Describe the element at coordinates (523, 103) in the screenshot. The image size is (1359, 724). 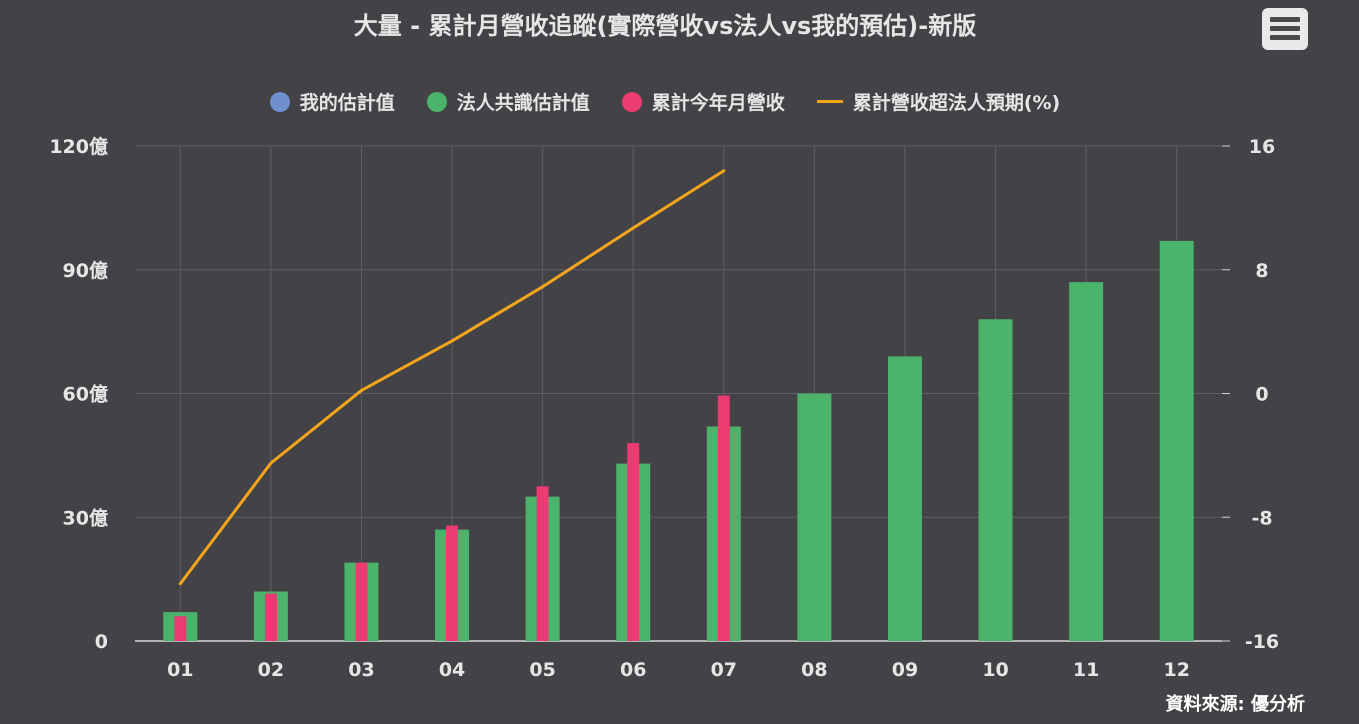
I see `legend-label: 法人共識估計值` at that location.